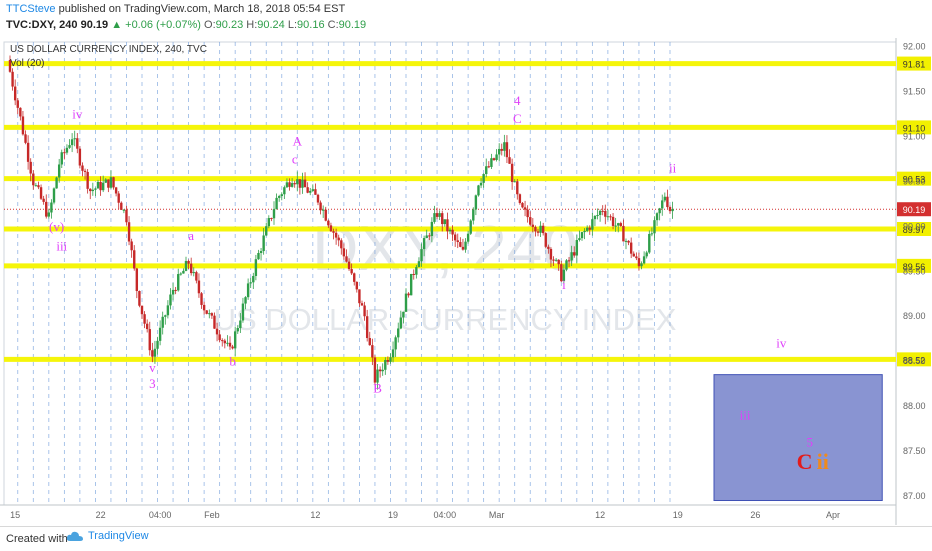 Image resolution: width=932 pixels, height=551 pixels. Describe the element at coordinates (311, 25) in the screenshot. I see `low-value: 90.16` at that location.